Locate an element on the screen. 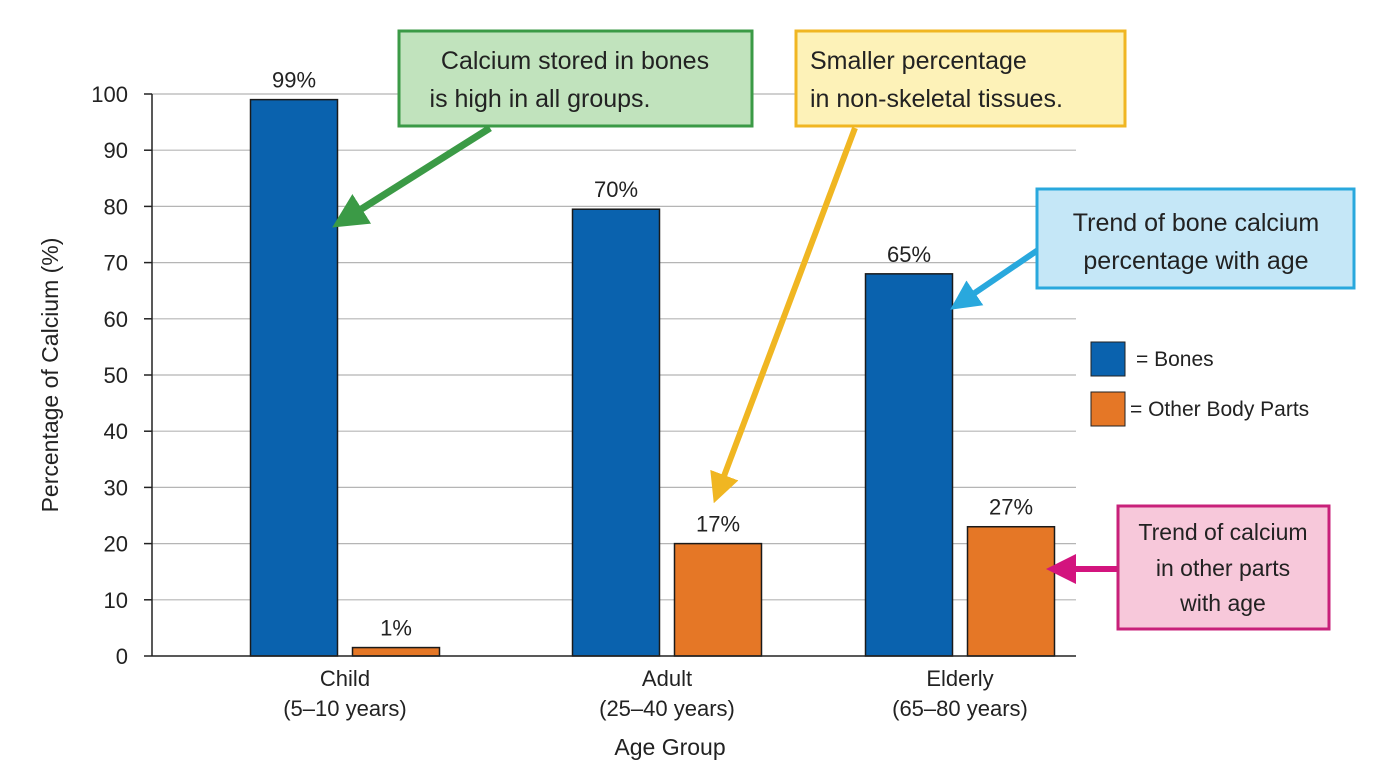 The height and width of the screenshot is (768, 1376). callout-box-blue is located at coordinates (1195, 238).